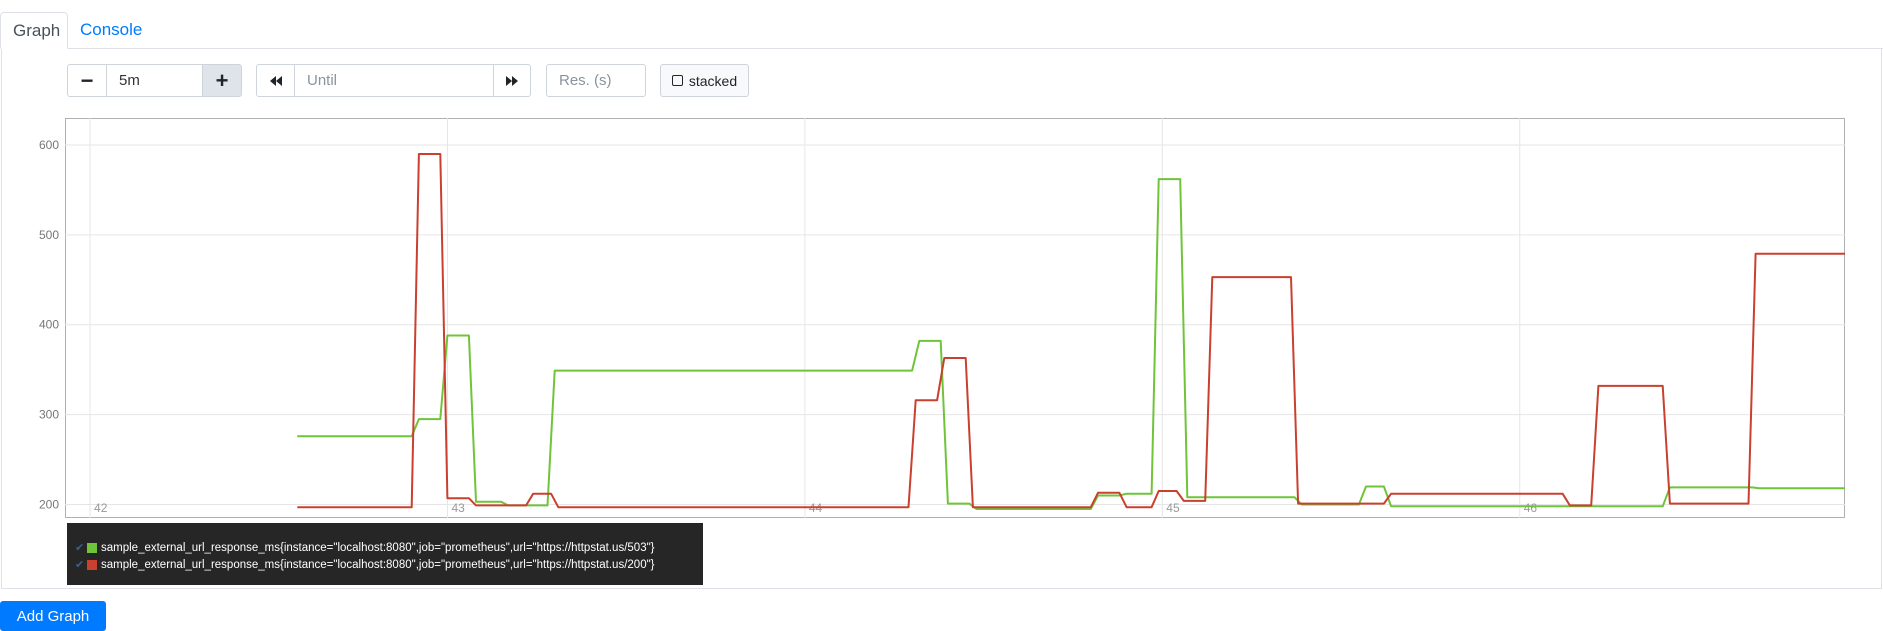  What do you see at coordinates (154, 80) in the screenshot?
I see `range-input: 5m` at bounding box center [154, 80].